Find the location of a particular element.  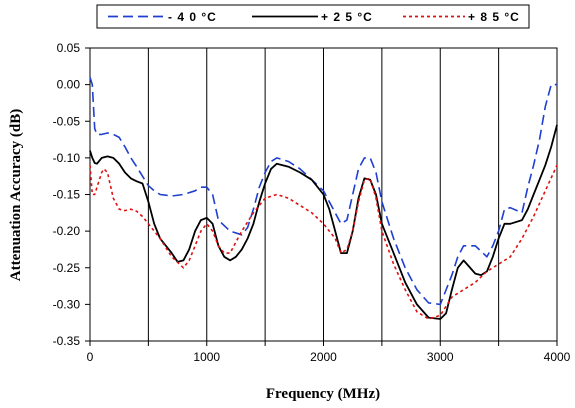

y-tick-label: -0.05 is located at coordinates (67, 121).